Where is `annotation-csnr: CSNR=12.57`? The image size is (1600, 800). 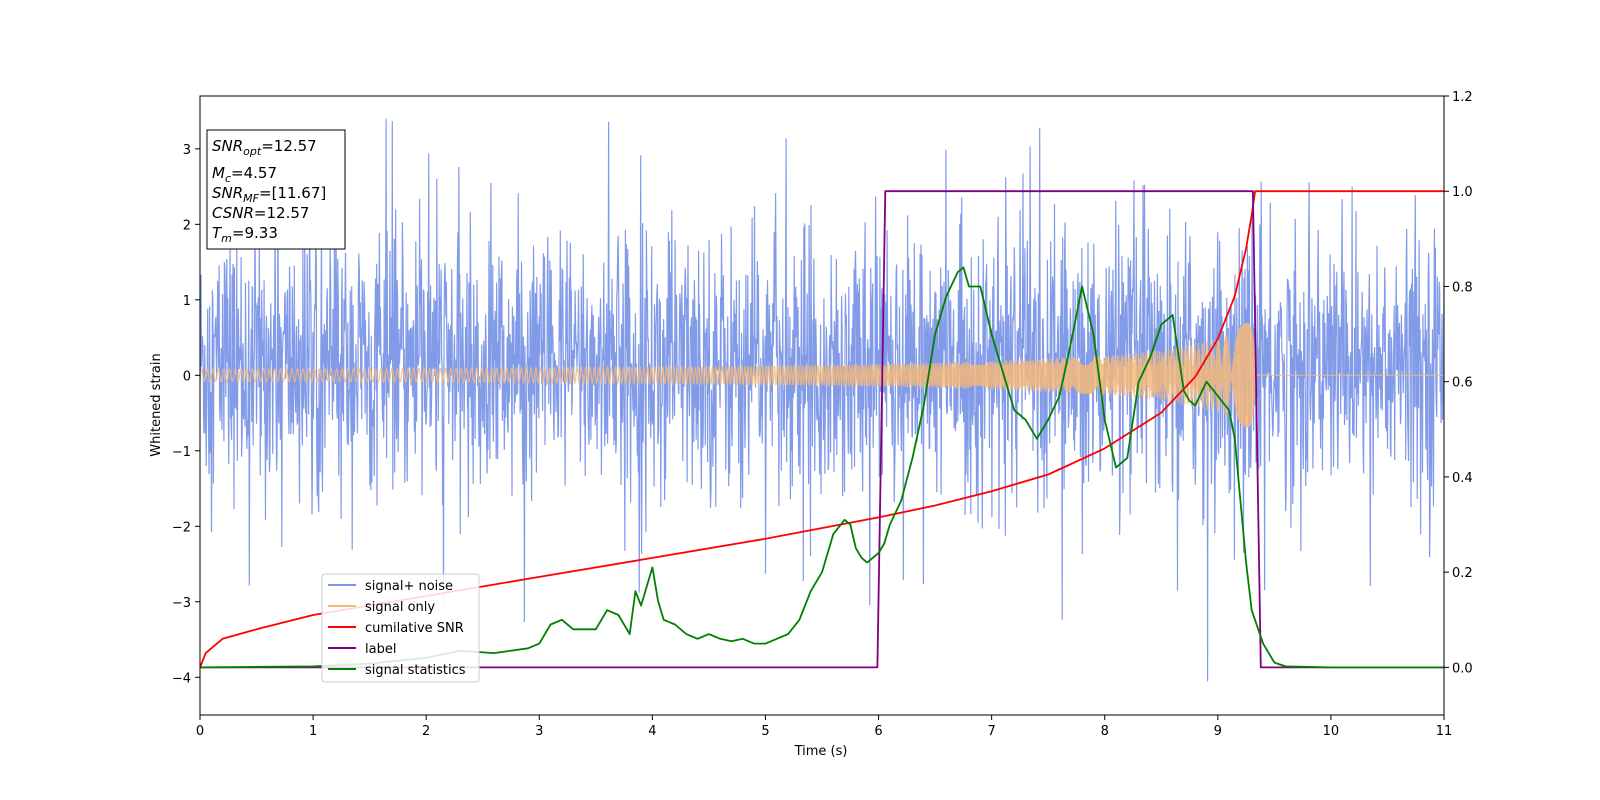
annotation-csnr: CSNR=12.57 is located at coordinates (260, 213).